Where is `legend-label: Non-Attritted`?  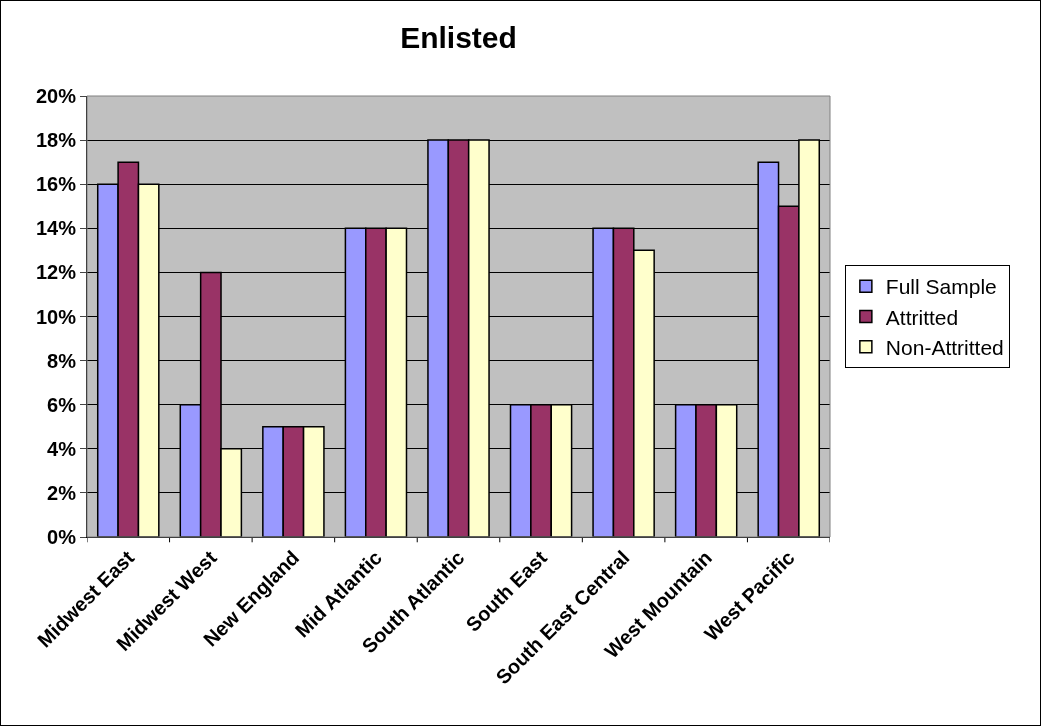 legend-label: Non-Attritted is located at coordinates (944, 347).